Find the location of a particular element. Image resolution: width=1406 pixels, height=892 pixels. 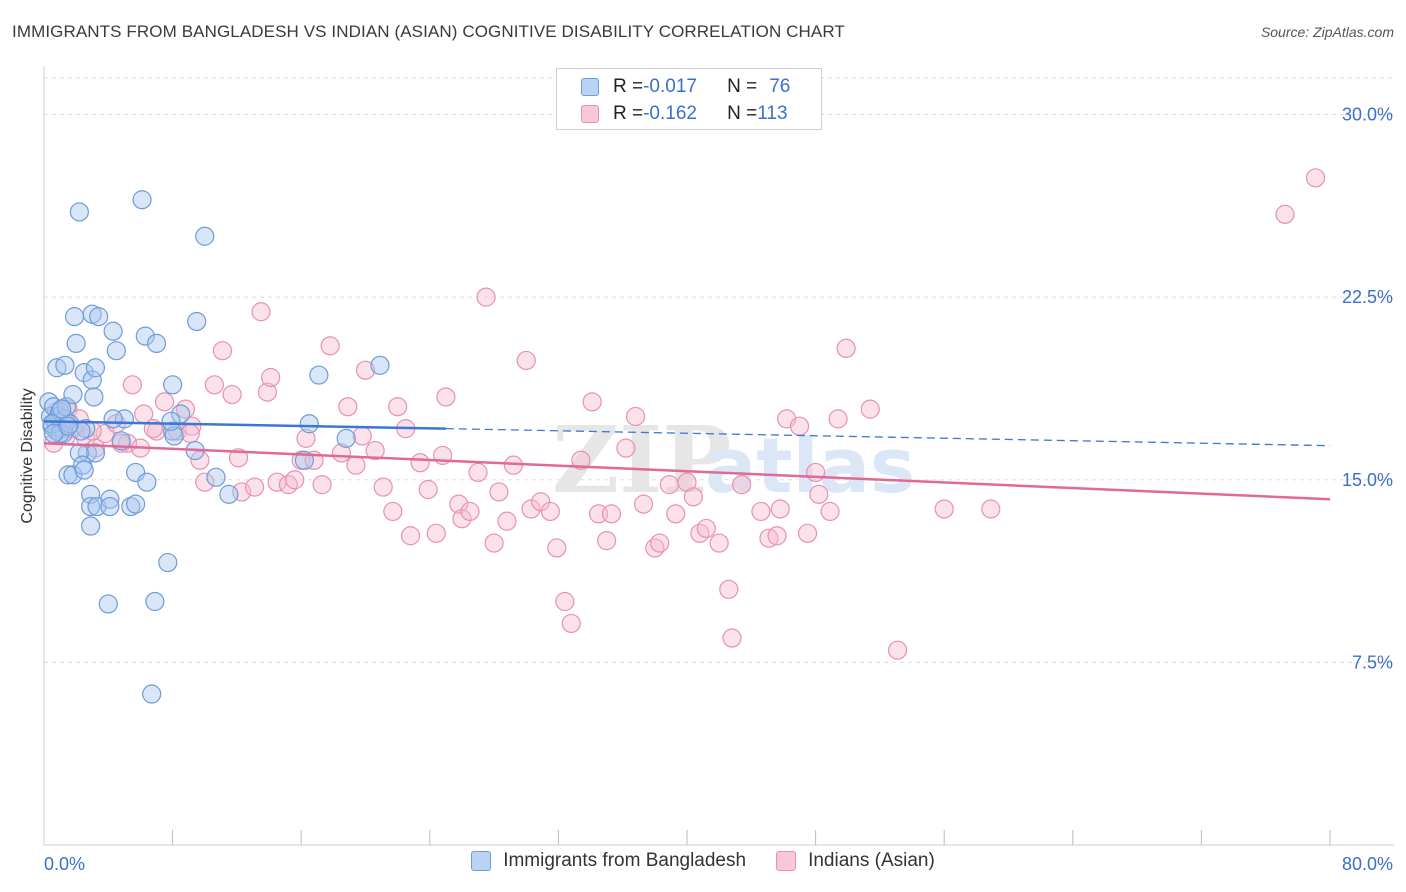

n-value: 113 is located at coordinates (772, 113).